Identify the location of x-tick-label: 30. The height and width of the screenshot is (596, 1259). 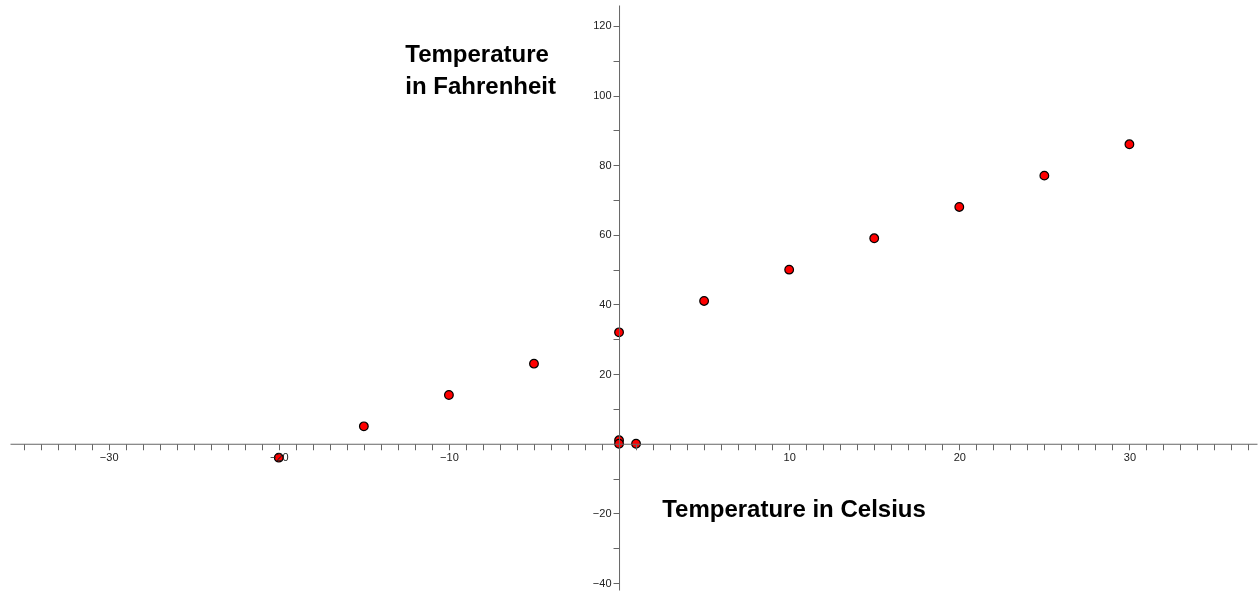
(1130, 457).